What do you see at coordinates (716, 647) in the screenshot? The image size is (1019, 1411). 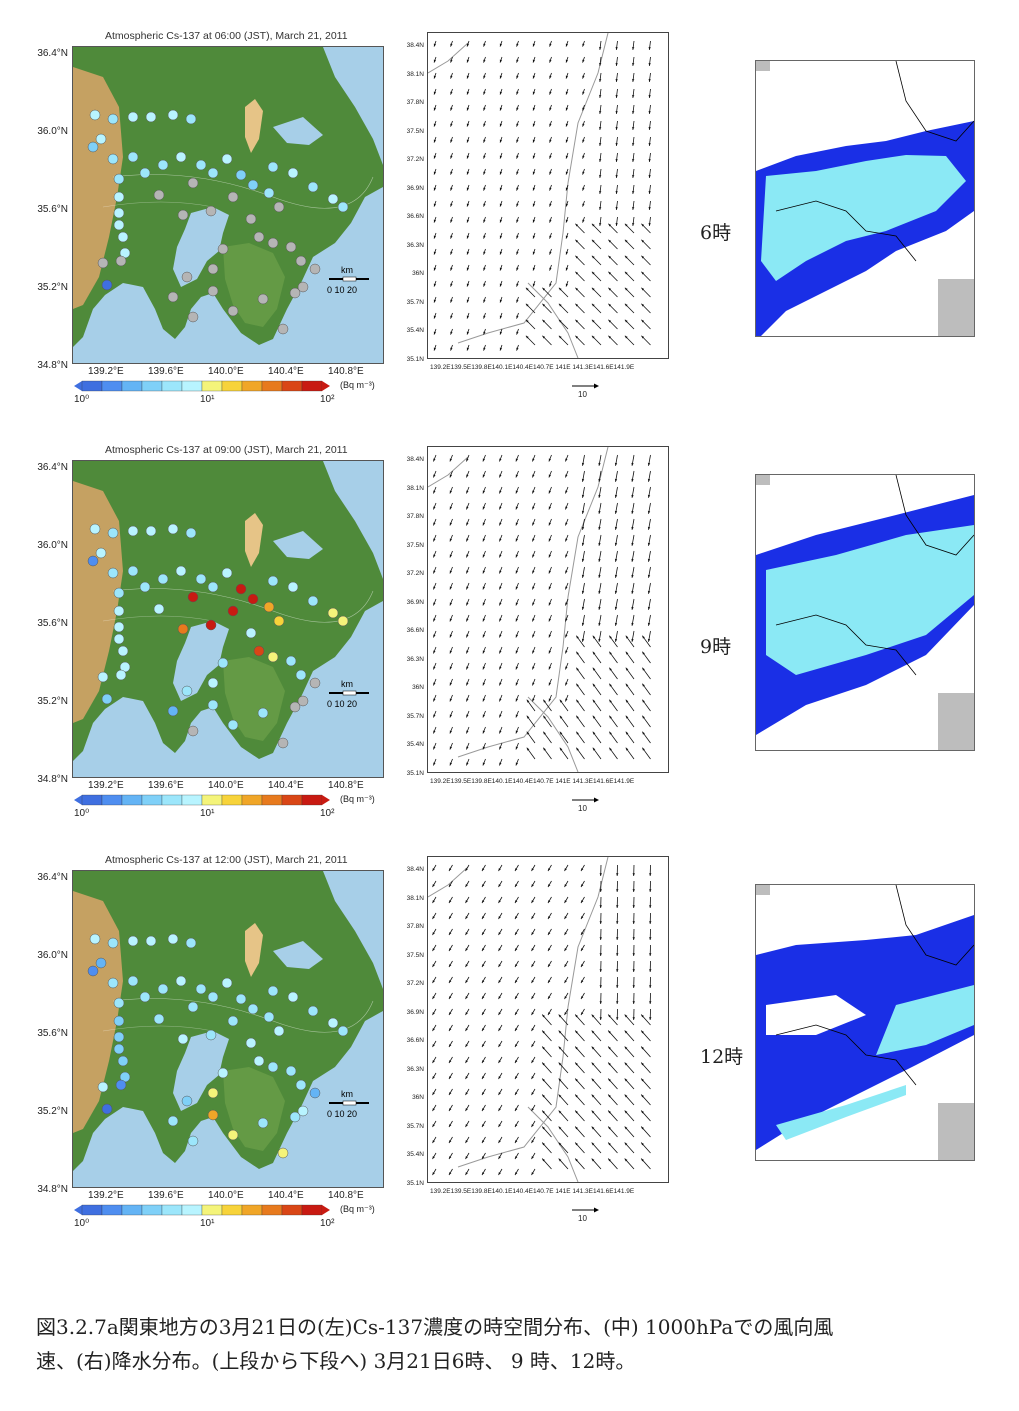 I see `hour-label: 9時` at bounding box center [716, 647].